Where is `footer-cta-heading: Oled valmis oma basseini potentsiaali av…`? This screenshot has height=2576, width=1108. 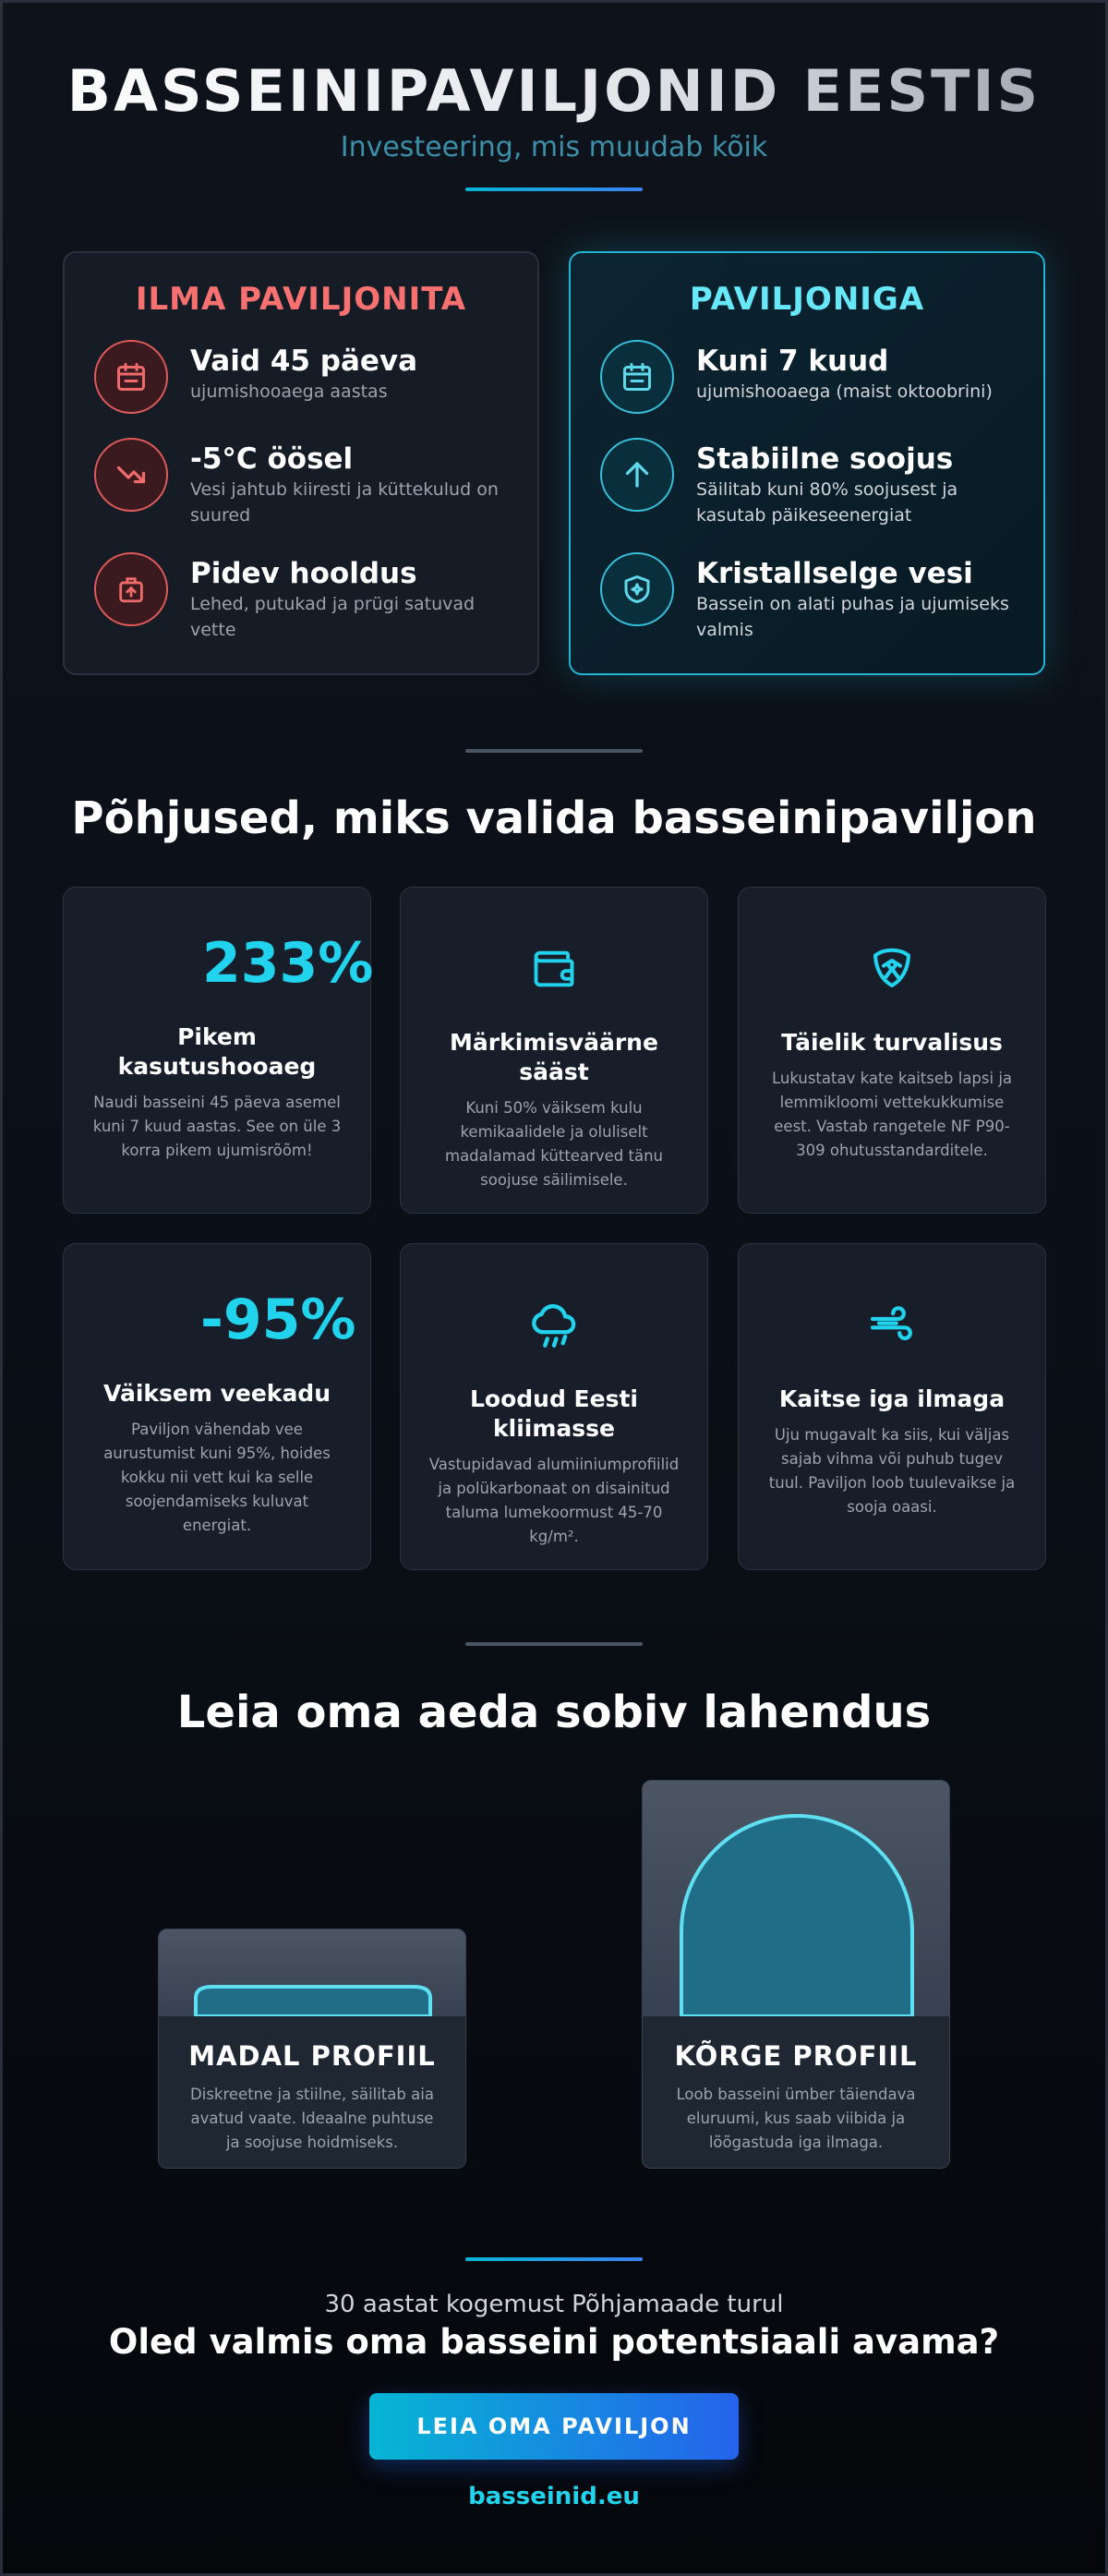 footer-cta-heading: Oled valmis oma basseini potentsiaali av… is located at coordinates (554, 2342).